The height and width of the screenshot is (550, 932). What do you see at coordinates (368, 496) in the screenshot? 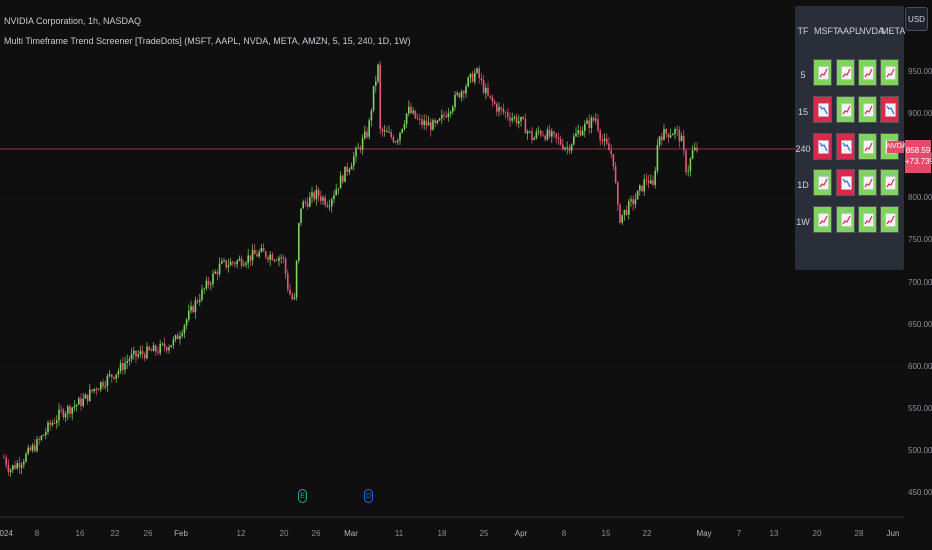
I see `dividend-marker: D` at bounding box center [368, 496].